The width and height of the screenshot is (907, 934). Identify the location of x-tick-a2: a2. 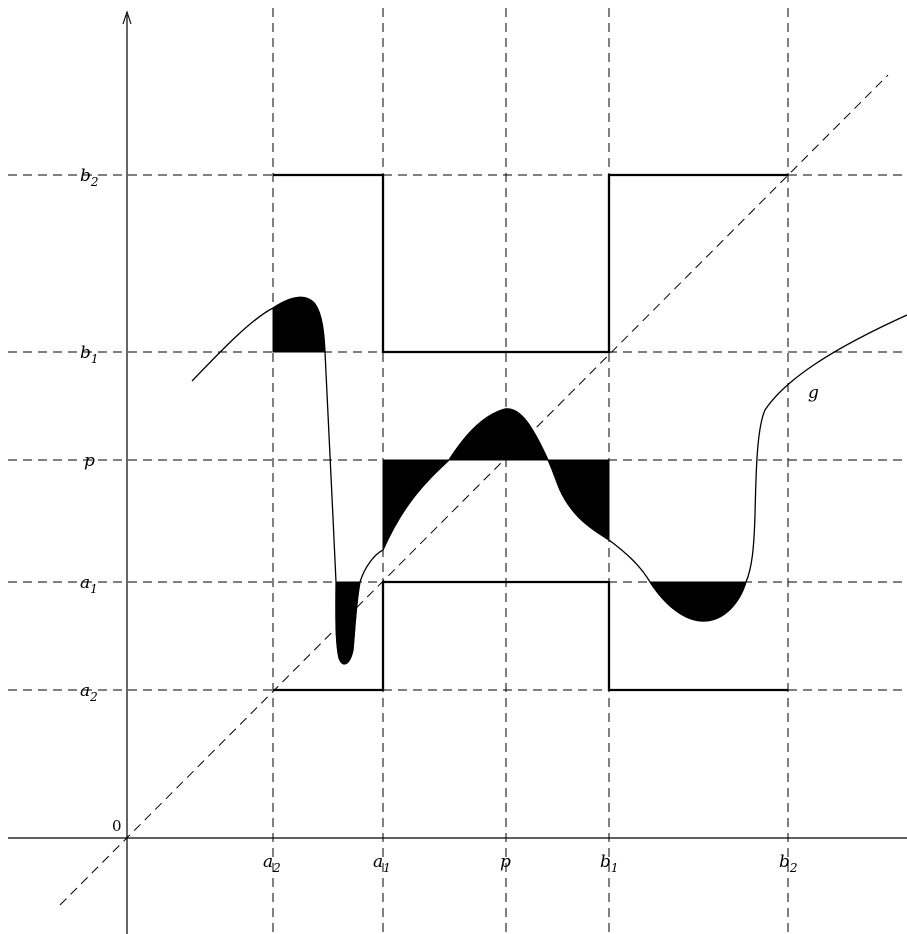
(272, 863).